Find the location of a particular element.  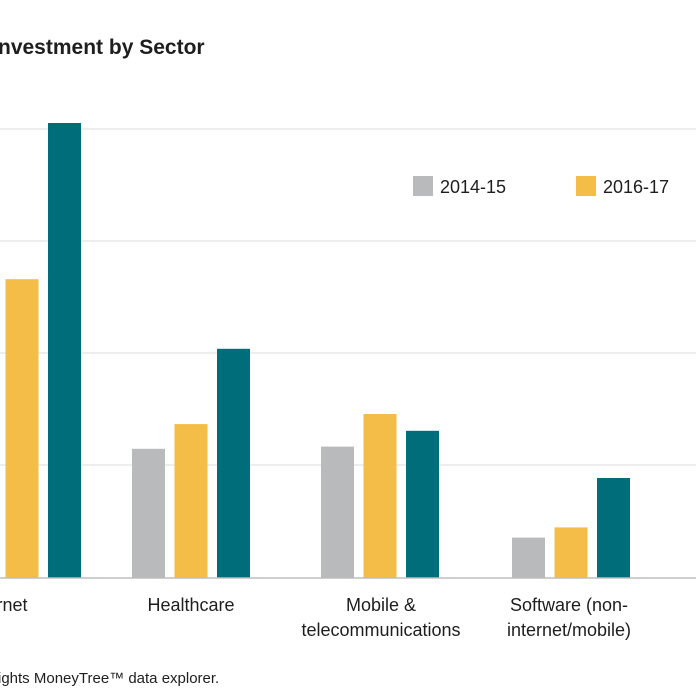

x-tick-label-0: rnet is located at coordinates (14, 605).